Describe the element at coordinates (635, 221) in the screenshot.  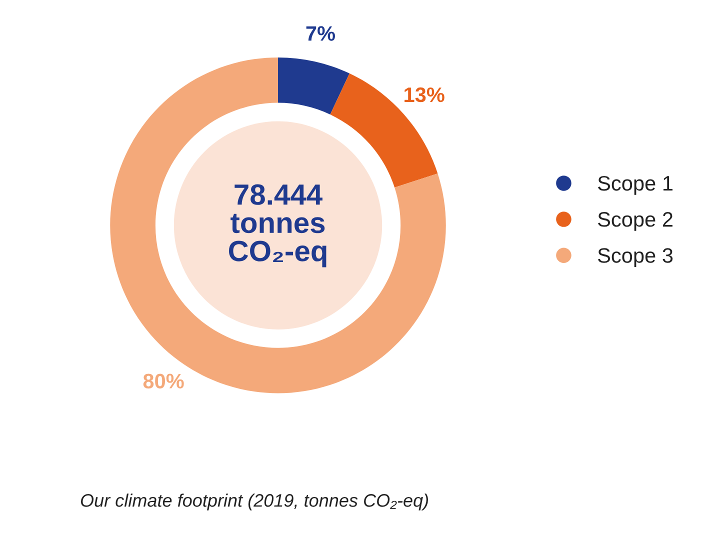
I see `legend-label: Scope 2` at that location.